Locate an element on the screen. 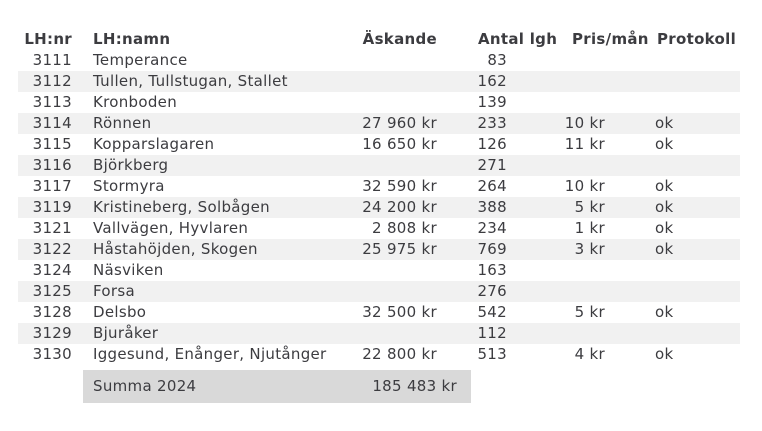  cell-antal: 542 is located at coordinates (492, 312).